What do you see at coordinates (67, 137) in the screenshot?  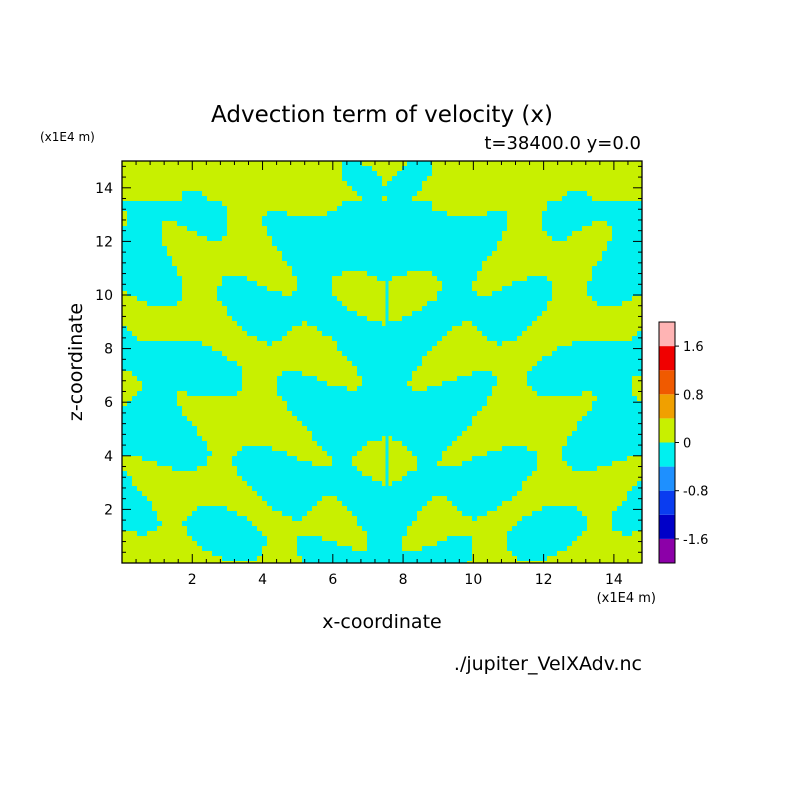 I see `y-unit-label: (x1E4 m)` at bounding box center [67, 137].